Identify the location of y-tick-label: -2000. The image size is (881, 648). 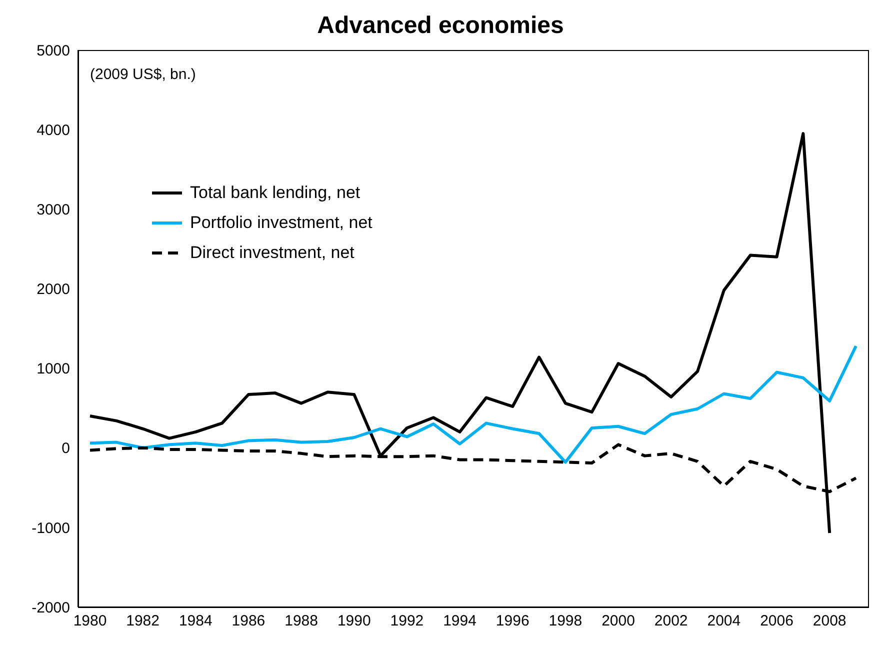
(51, 607).